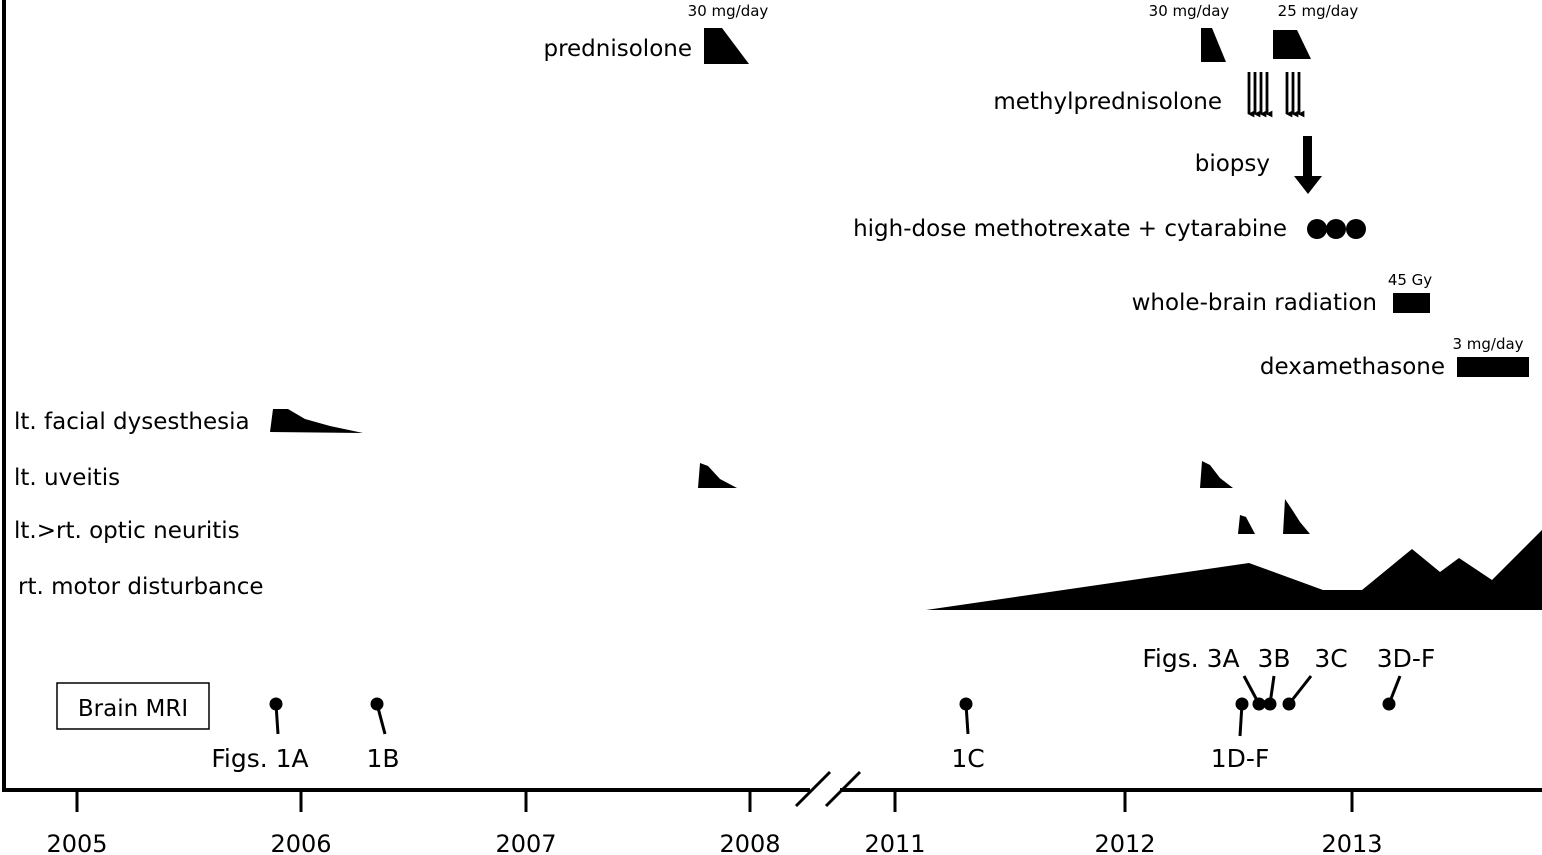 This screenshot has height=855, width=1542. What do you see at coordinates (1292, 44) in the screenshot?
I see `prednisolone-bar-2012b` at bounding box center [1292, 44].